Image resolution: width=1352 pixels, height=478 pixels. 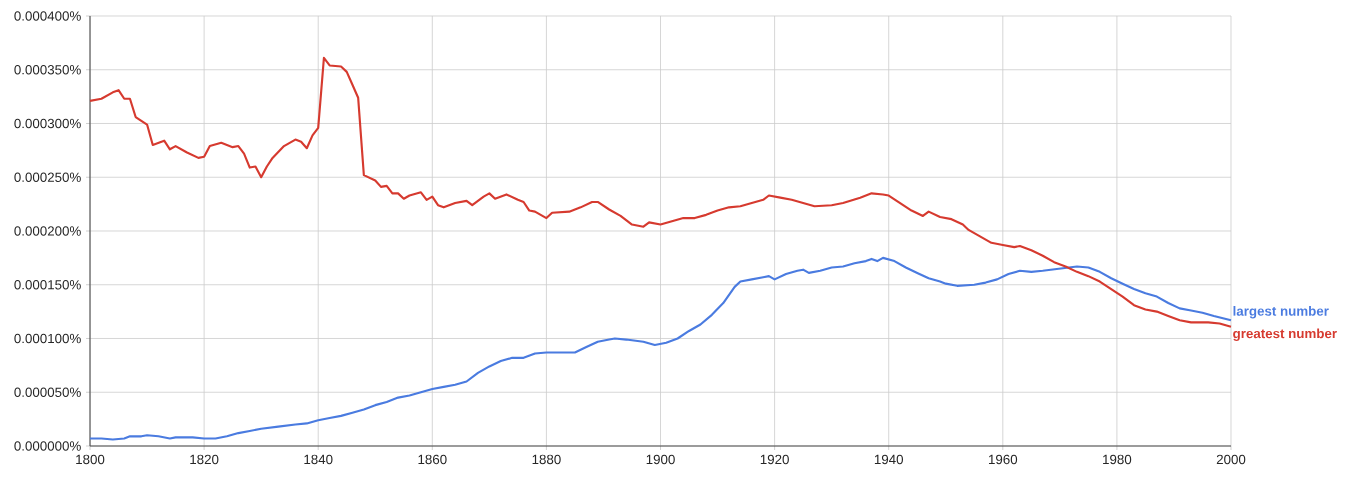 I want to click on y-tick-label: 0.000150%, so click(x=47, y=285).